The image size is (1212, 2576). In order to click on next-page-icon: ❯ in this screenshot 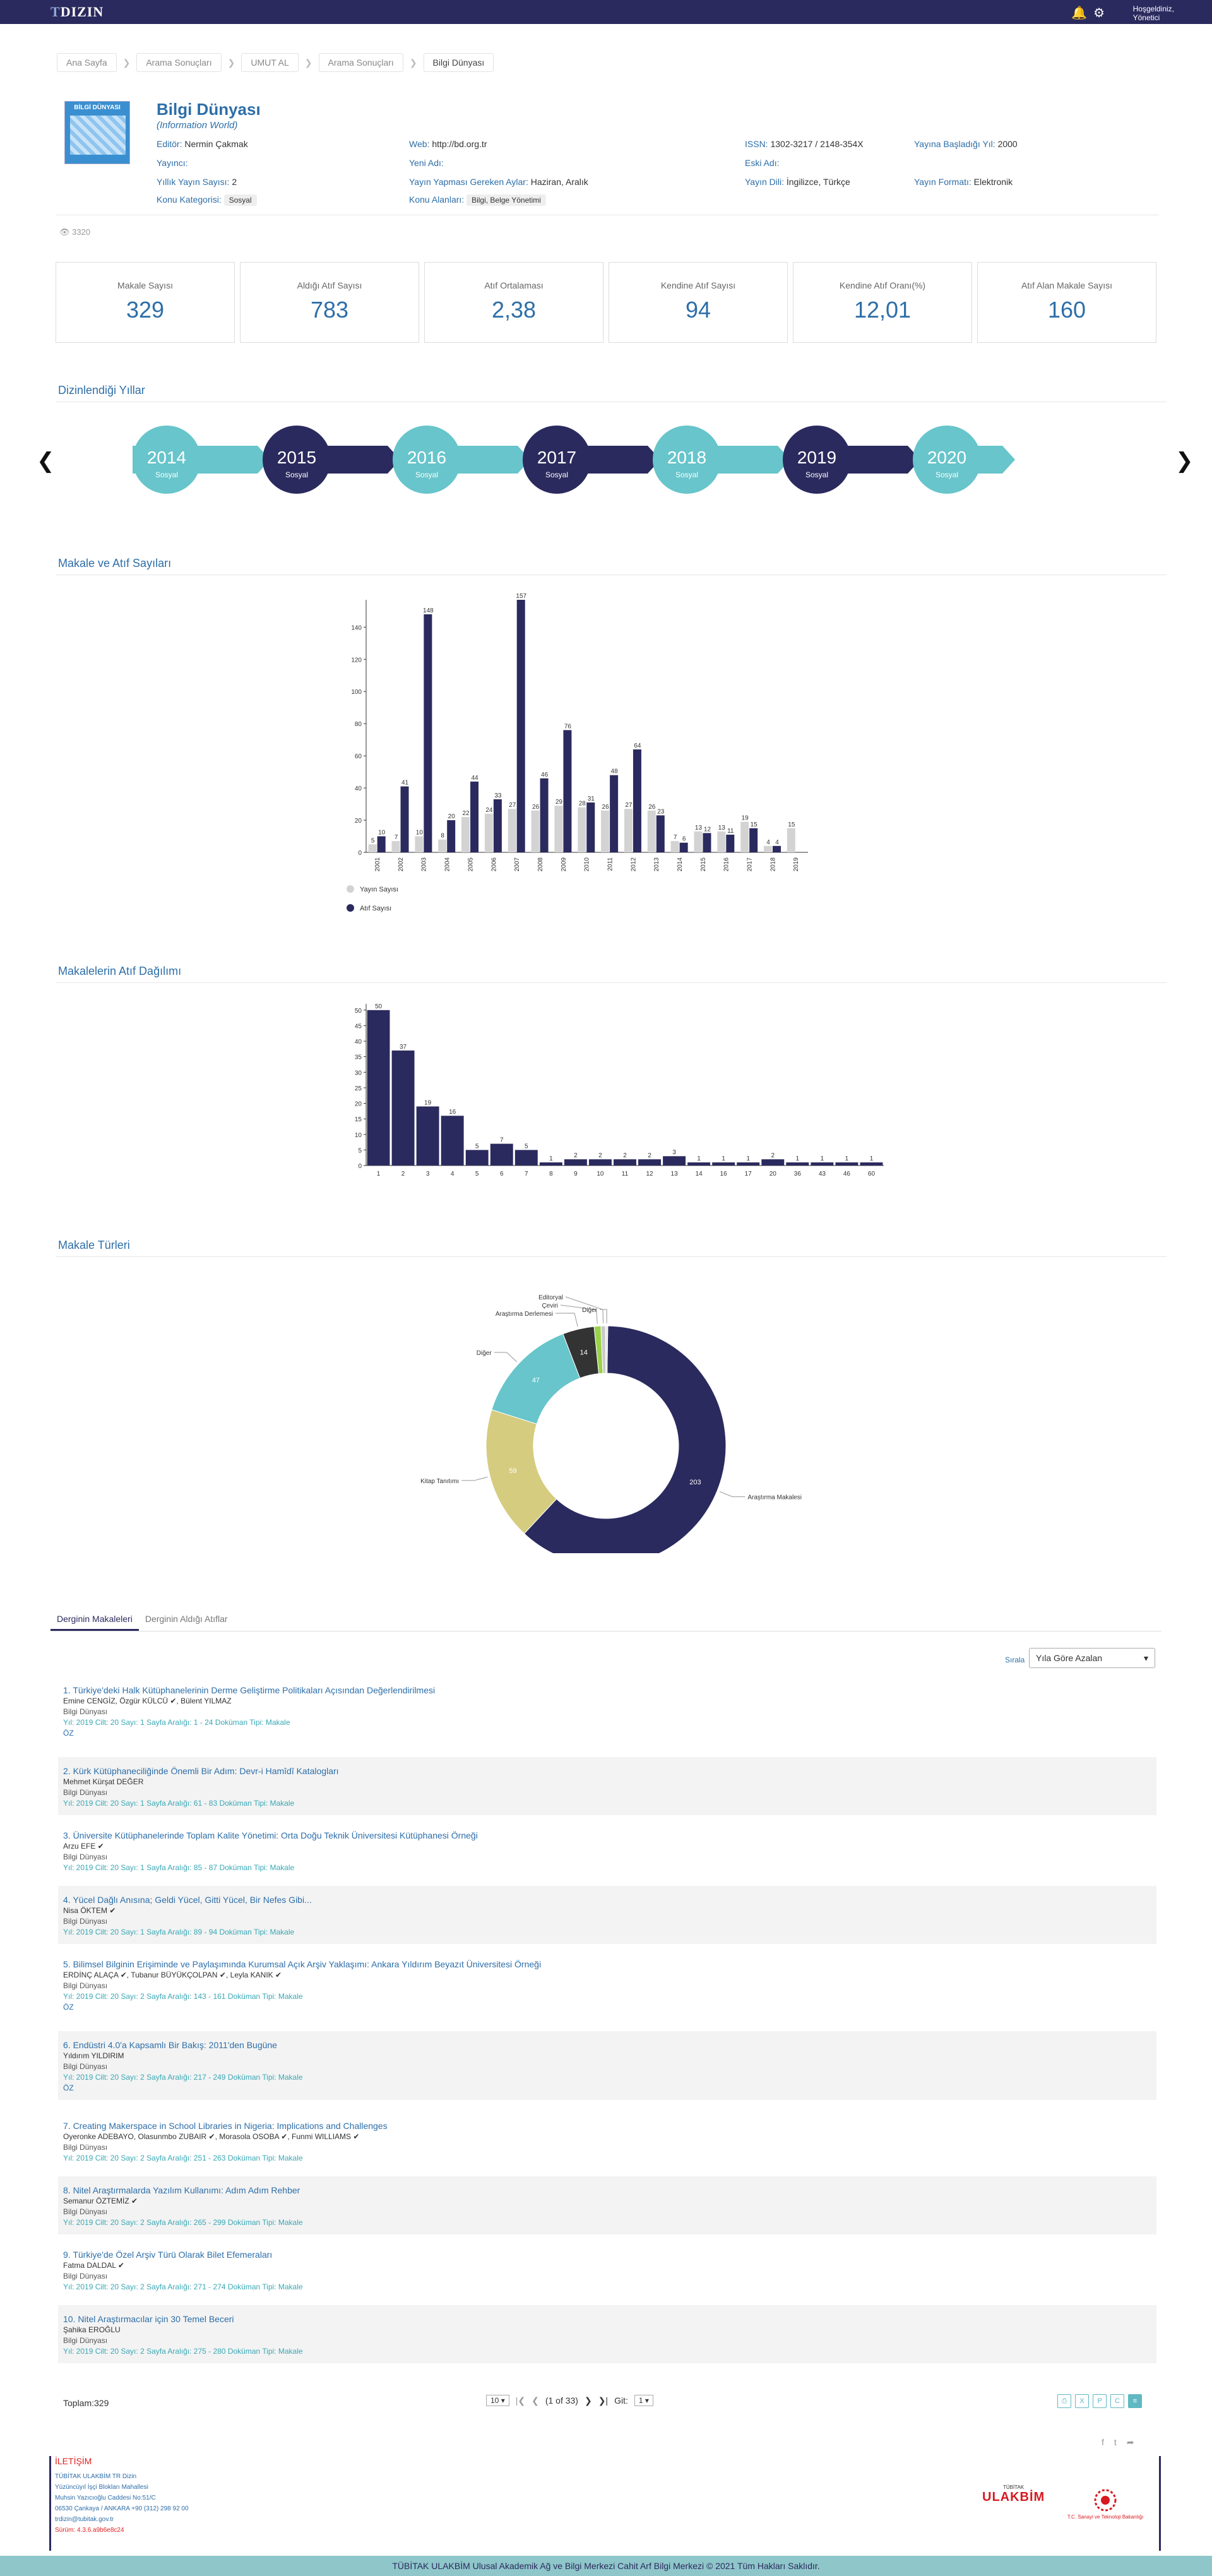, I will do `click(588, 2400)`.